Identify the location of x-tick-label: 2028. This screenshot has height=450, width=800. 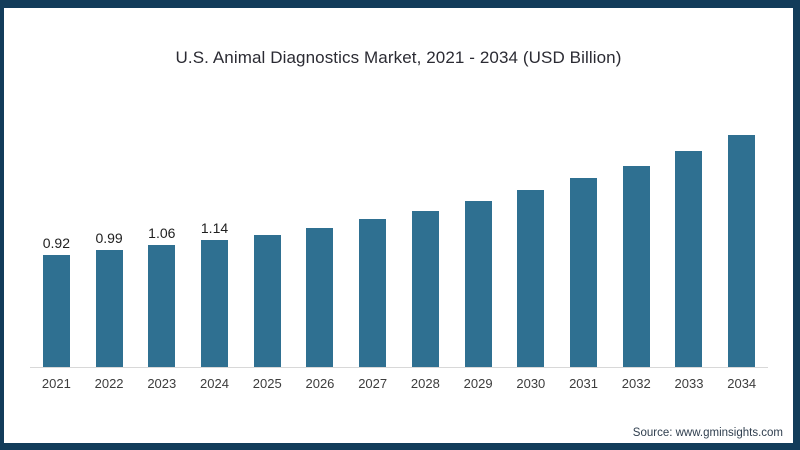
(425, 383).